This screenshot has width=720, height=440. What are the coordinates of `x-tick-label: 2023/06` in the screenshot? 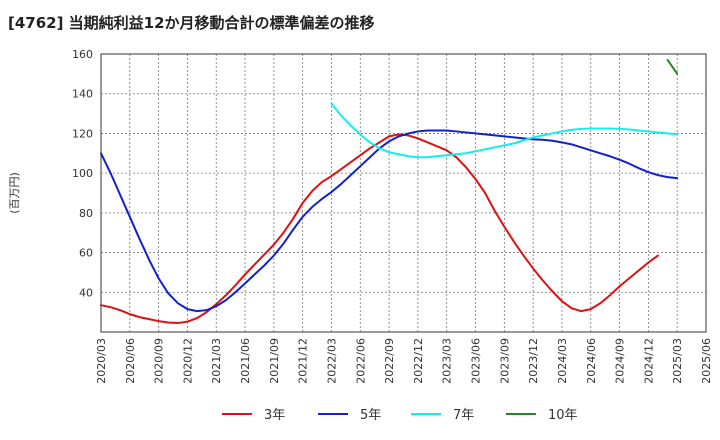 It's located at (476, 361).